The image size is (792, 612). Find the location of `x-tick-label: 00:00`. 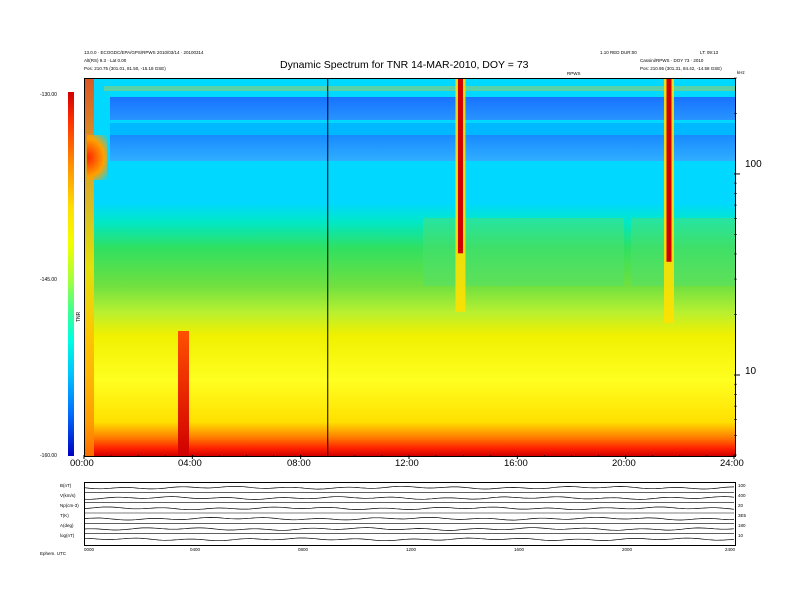

x-tick-label: 00:00 is located at coordinates (82, 463).